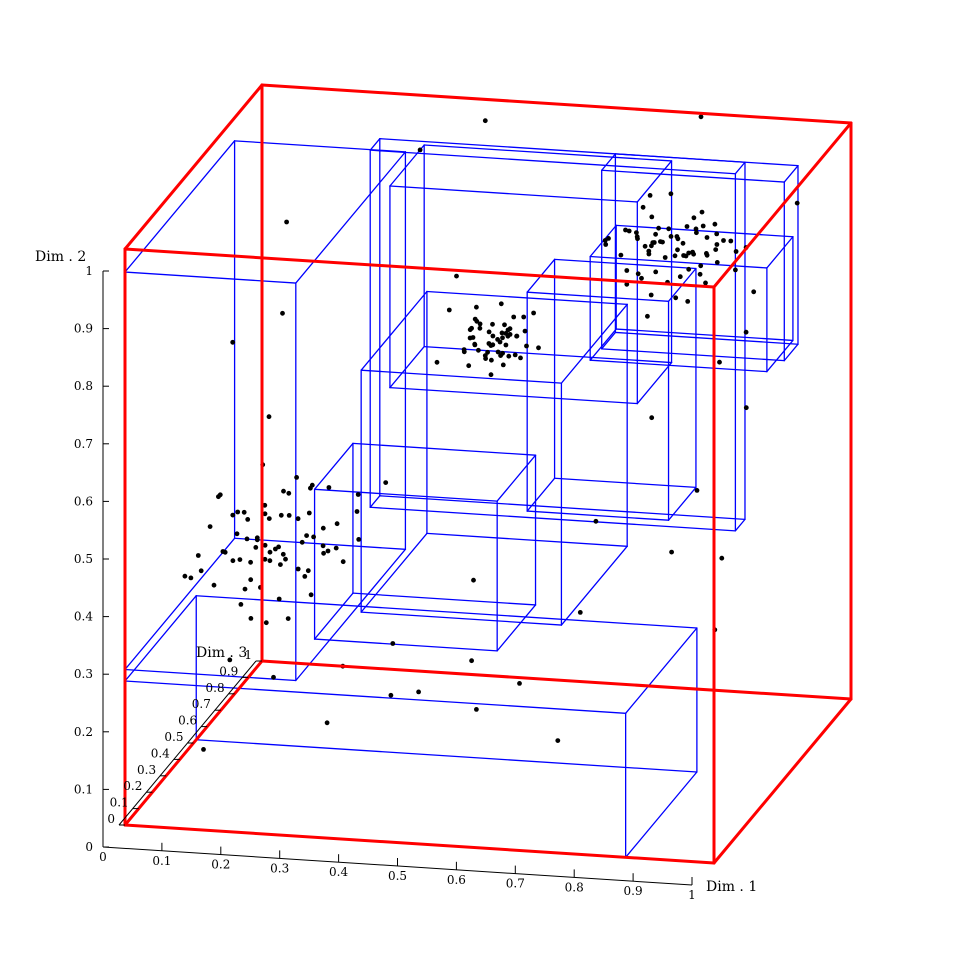 This screenshot has width=960, height=960. Describe the element at coordinates (692, 895) in the screenshot. I see `x-tick-label: 1` at that location.